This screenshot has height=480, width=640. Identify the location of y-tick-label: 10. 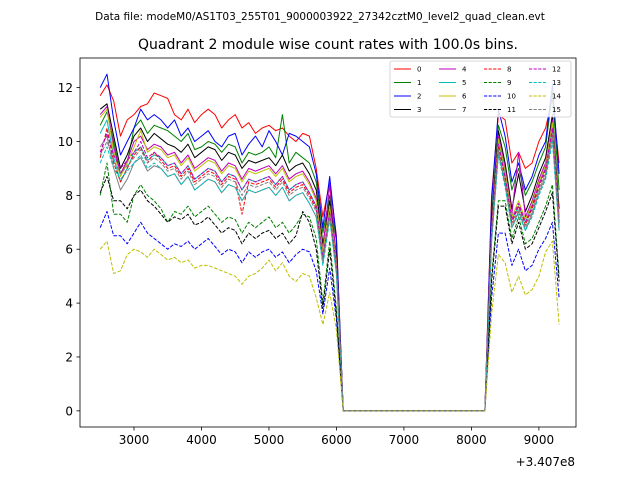
(65, 142).